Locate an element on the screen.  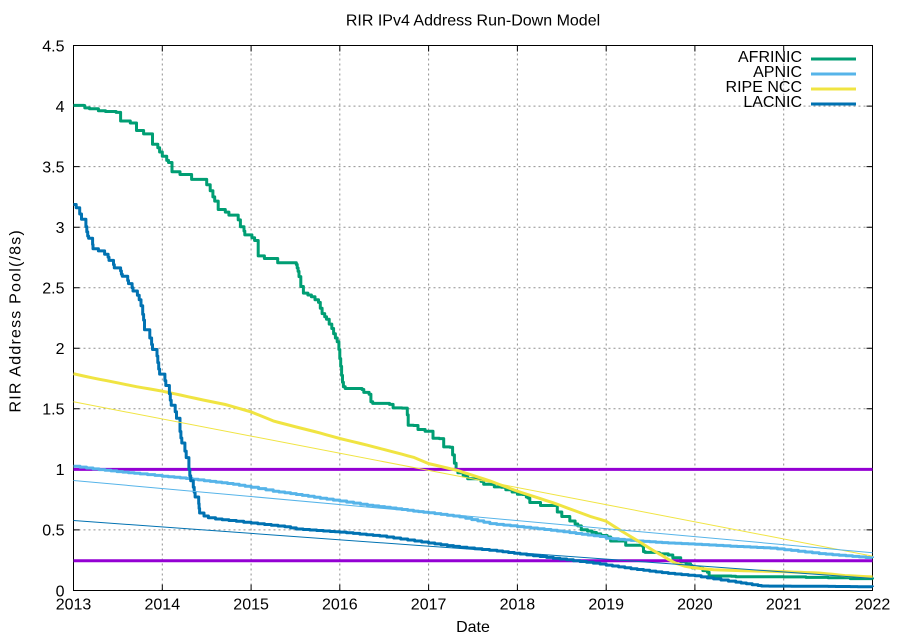
svg-text: 2021 is located at coordinates (784, 605).